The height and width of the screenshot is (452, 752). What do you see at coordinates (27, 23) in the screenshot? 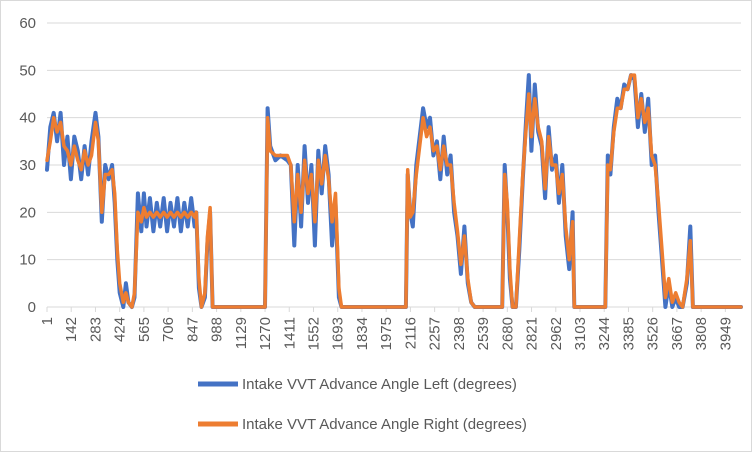
I see `y-tick-label: 60` at bounding box center [27, 23].